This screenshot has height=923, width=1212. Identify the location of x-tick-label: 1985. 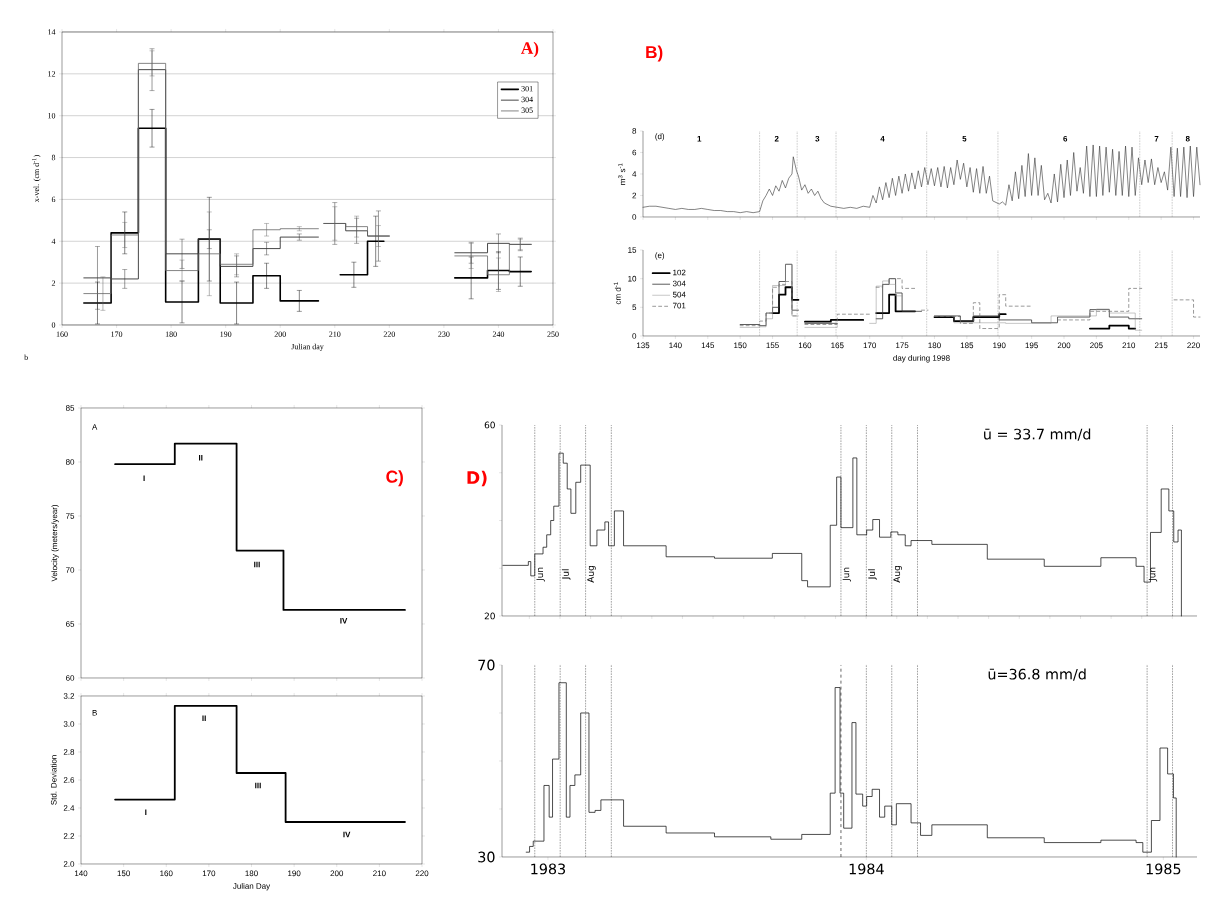
(1163, 869).